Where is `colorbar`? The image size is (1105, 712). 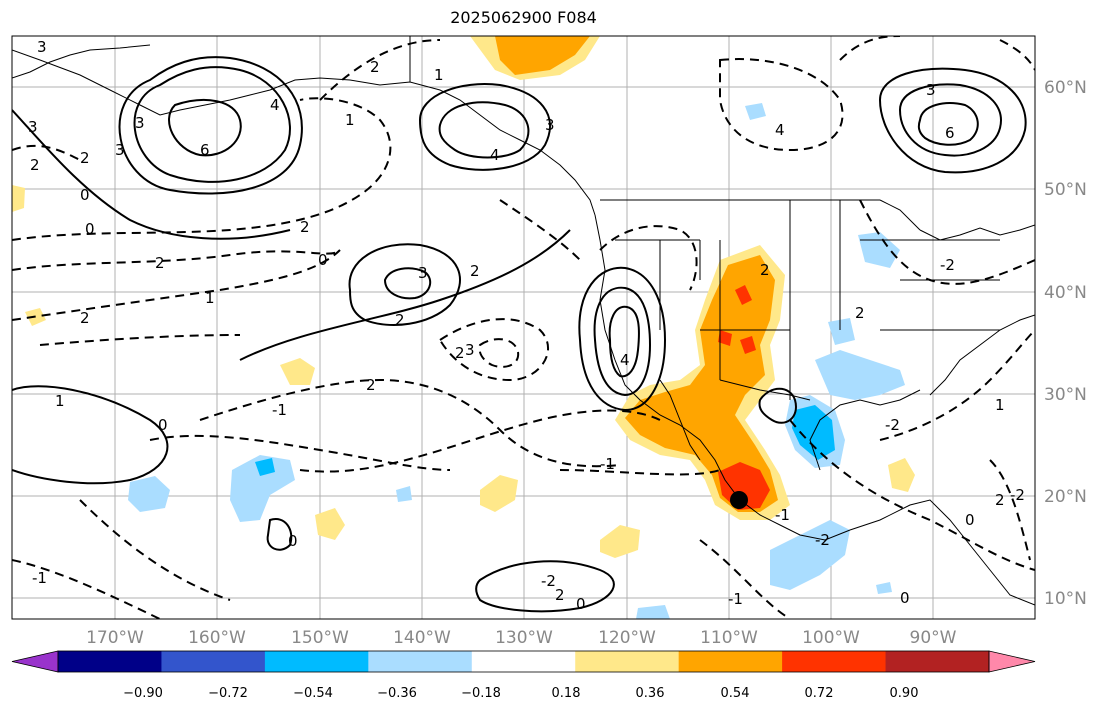 colorbar is located at coordinates (523, 661).